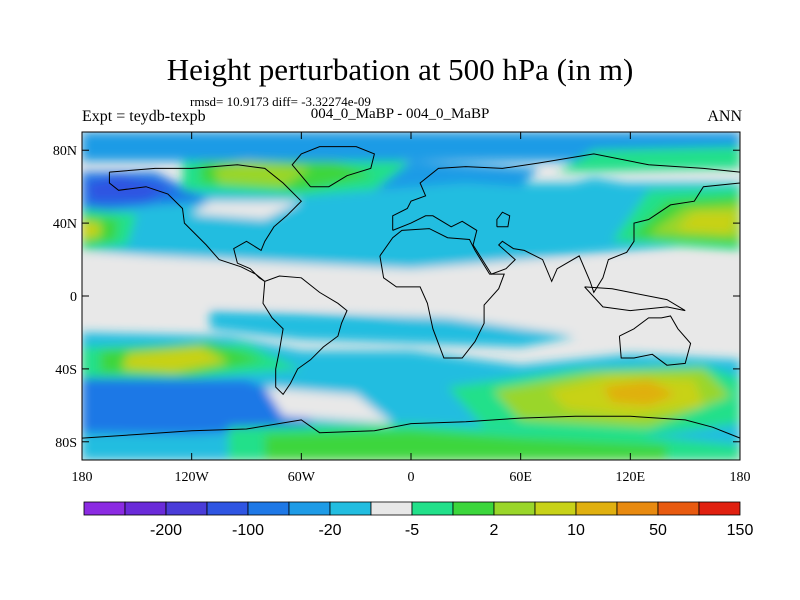 This screenshot has width=800, height=600. I want to click on x-tick-label-1: 120W, so click(192, 477).